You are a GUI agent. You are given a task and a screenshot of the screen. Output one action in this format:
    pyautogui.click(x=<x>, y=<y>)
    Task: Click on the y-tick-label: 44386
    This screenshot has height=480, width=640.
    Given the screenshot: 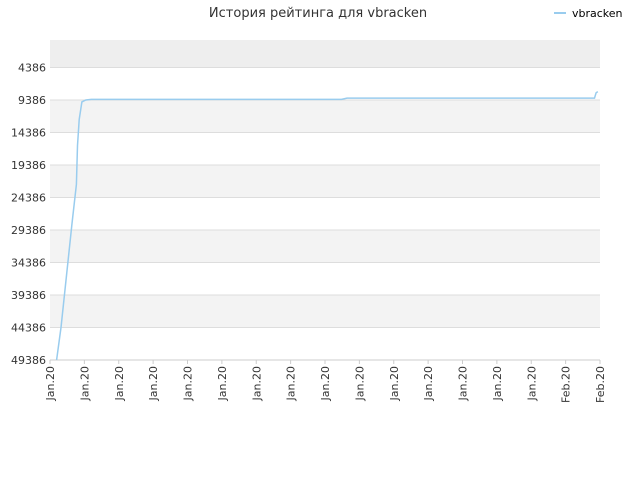 What is the action you would take?
    pyautogui.click(x=28, y=328)
    